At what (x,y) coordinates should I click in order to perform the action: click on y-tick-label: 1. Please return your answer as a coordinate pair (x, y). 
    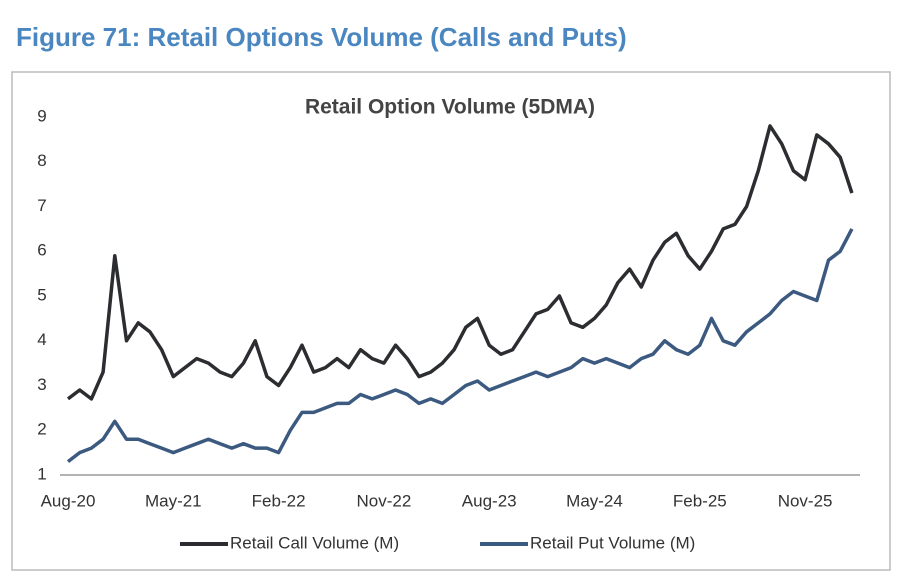
    Looking at the image, I should click on (41, 473).